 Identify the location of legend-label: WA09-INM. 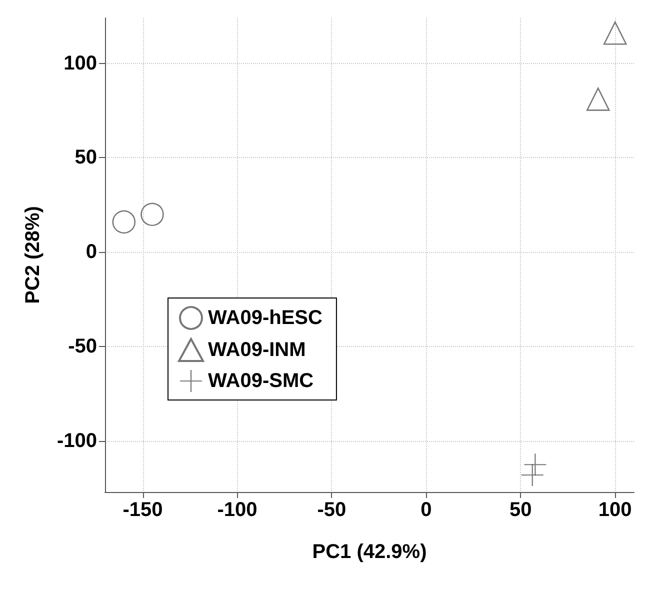
(257, 350).